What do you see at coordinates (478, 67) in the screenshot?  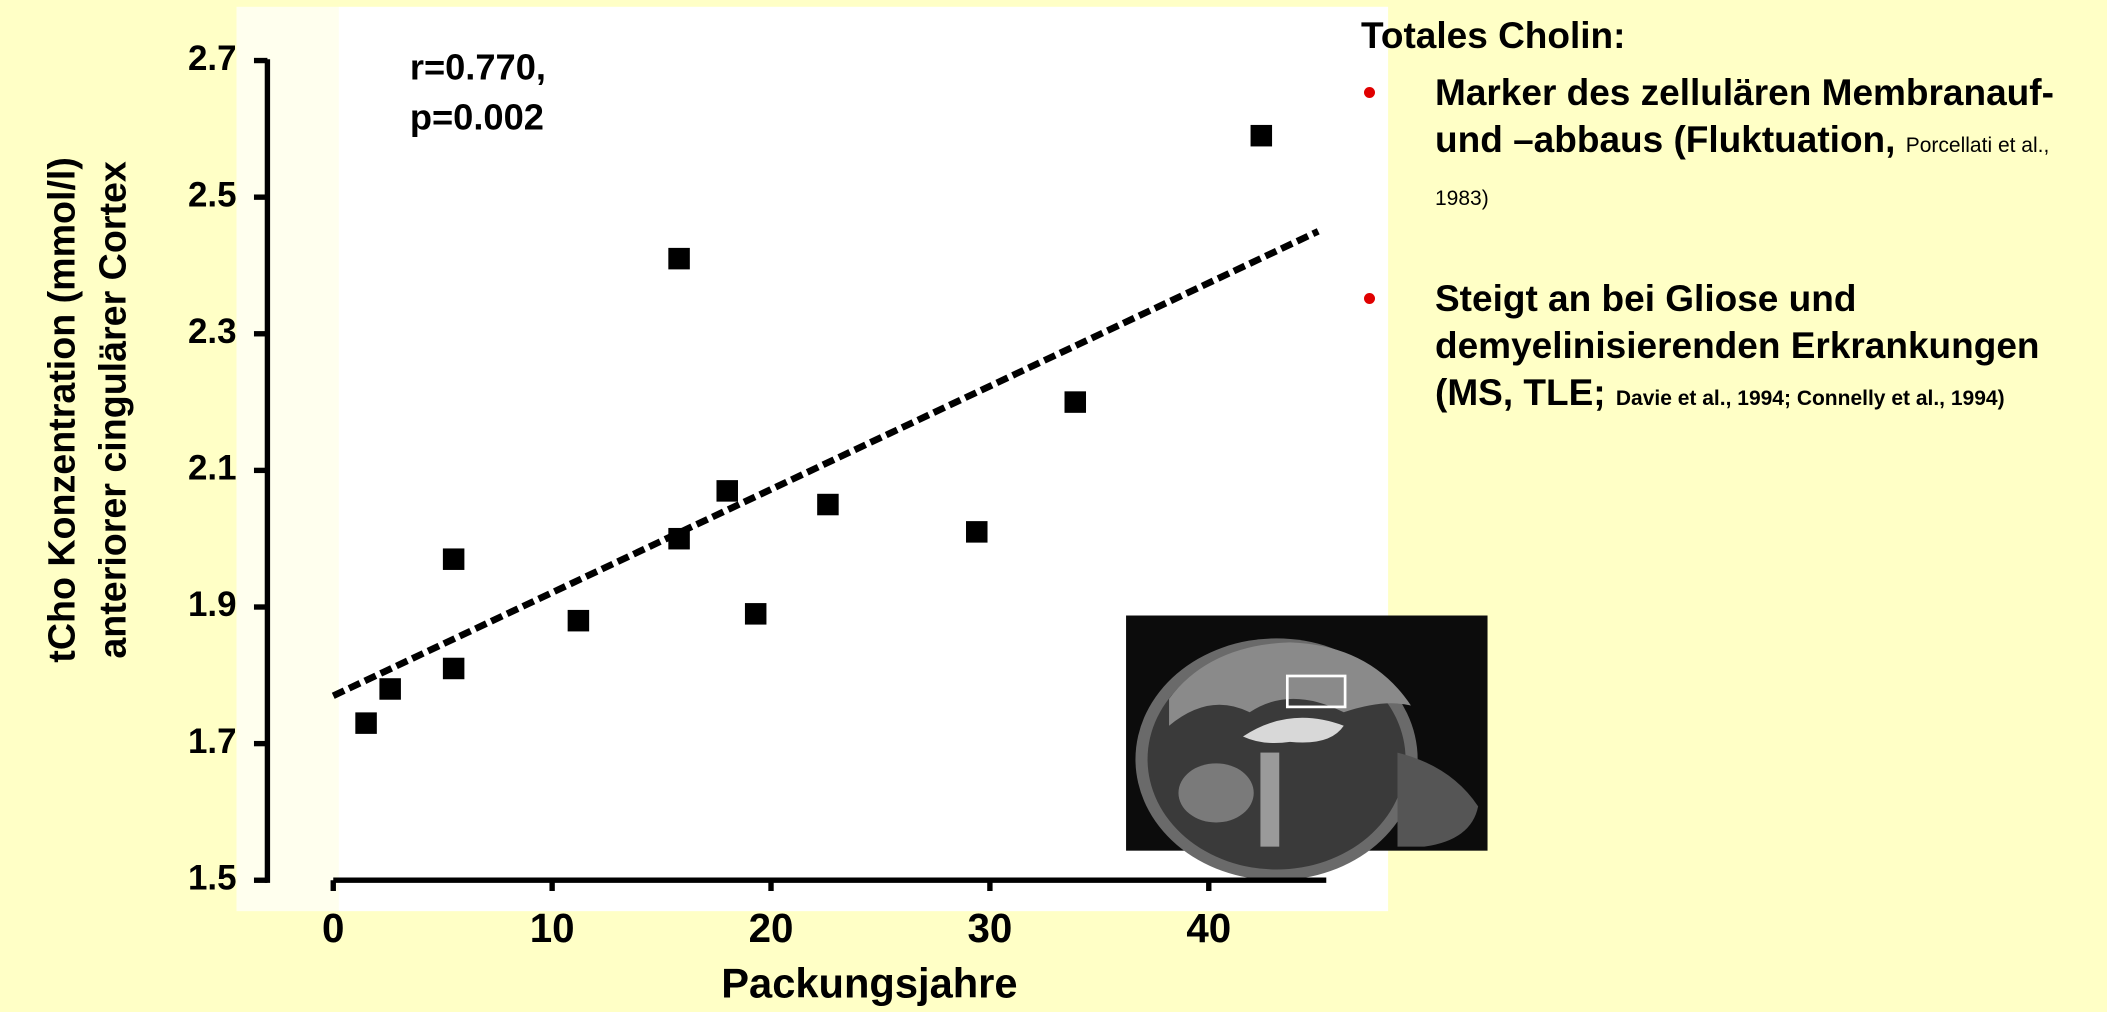 I see `annotation: r=0.770,` at bounding box center [478, 67].